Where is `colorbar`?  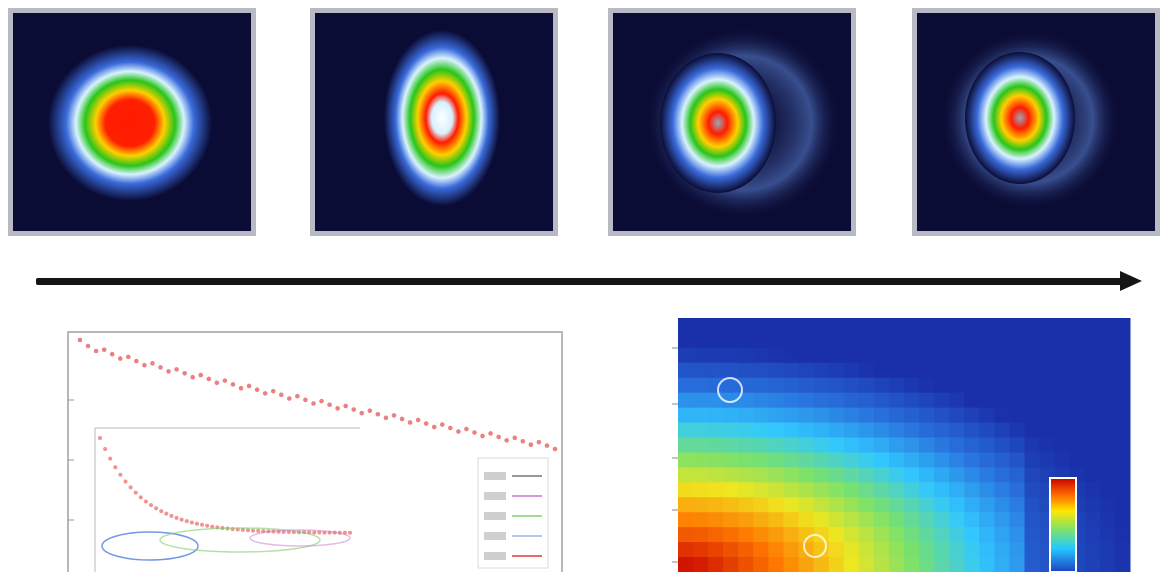 colorbar is located at coordinates (1063, 524).